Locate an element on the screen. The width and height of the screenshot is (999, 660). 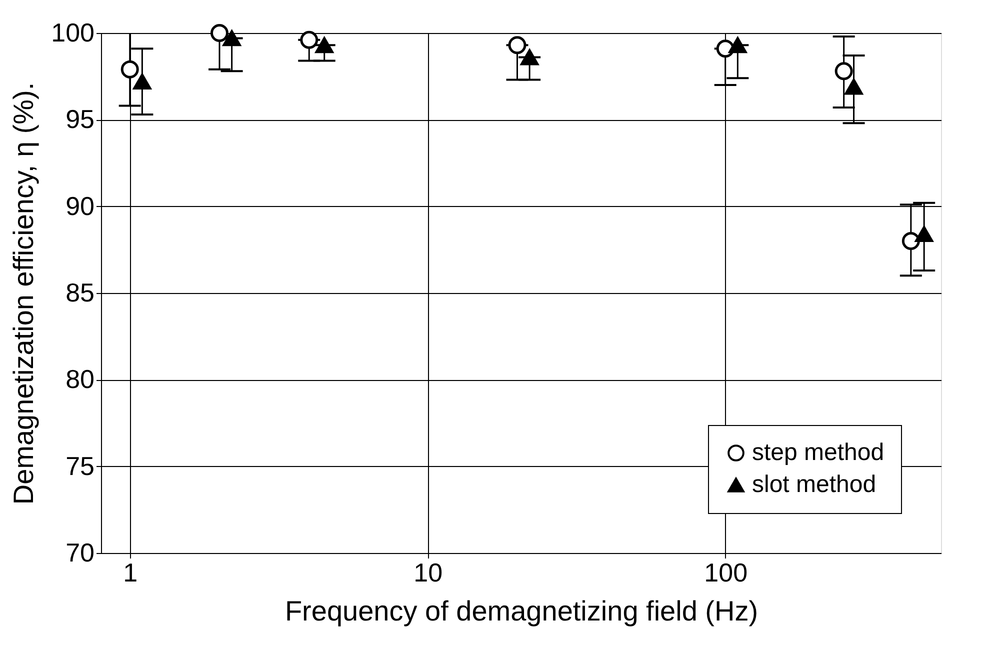
y-tick-label: 90 is located at coordinates (80, 205).